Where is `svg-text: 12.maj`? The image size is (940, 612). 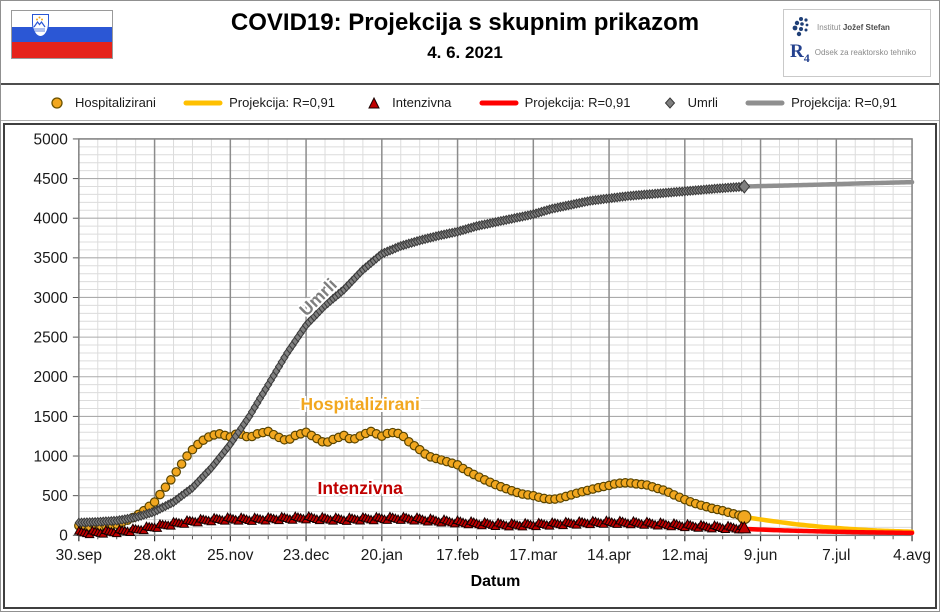 svg-text: 12.maj is located at coordinates (685, 555).